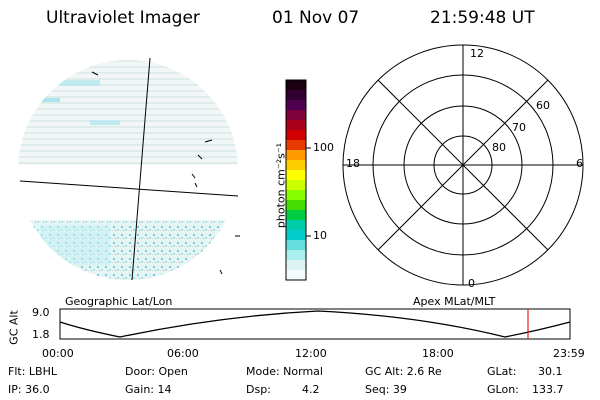 The image size is (600, 400). I want to click on glat-value: 30.1, so click(550, 371).